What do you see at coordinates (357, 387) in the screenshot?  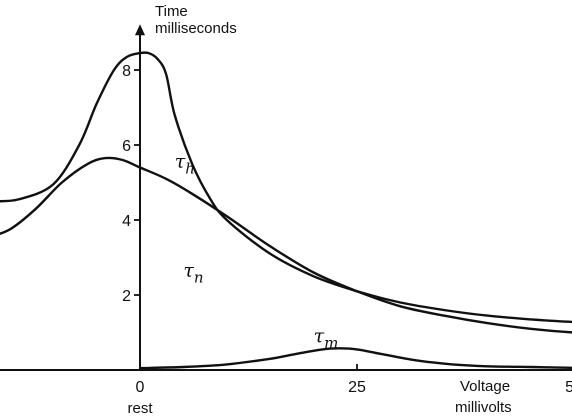 I see `x-tick-label: 25` at bounding box center [357, 387].